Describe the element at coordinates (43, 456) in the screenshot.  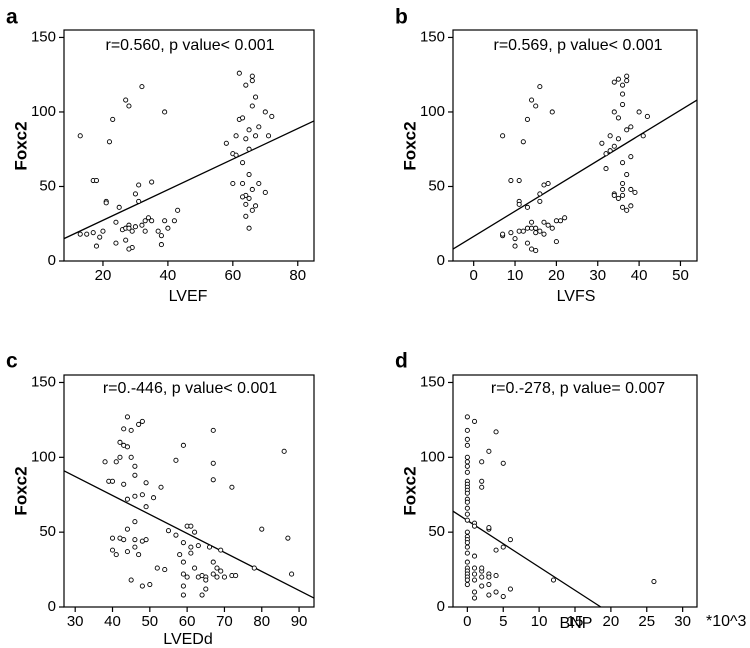
I see `y-tick-label: 100` at that location.